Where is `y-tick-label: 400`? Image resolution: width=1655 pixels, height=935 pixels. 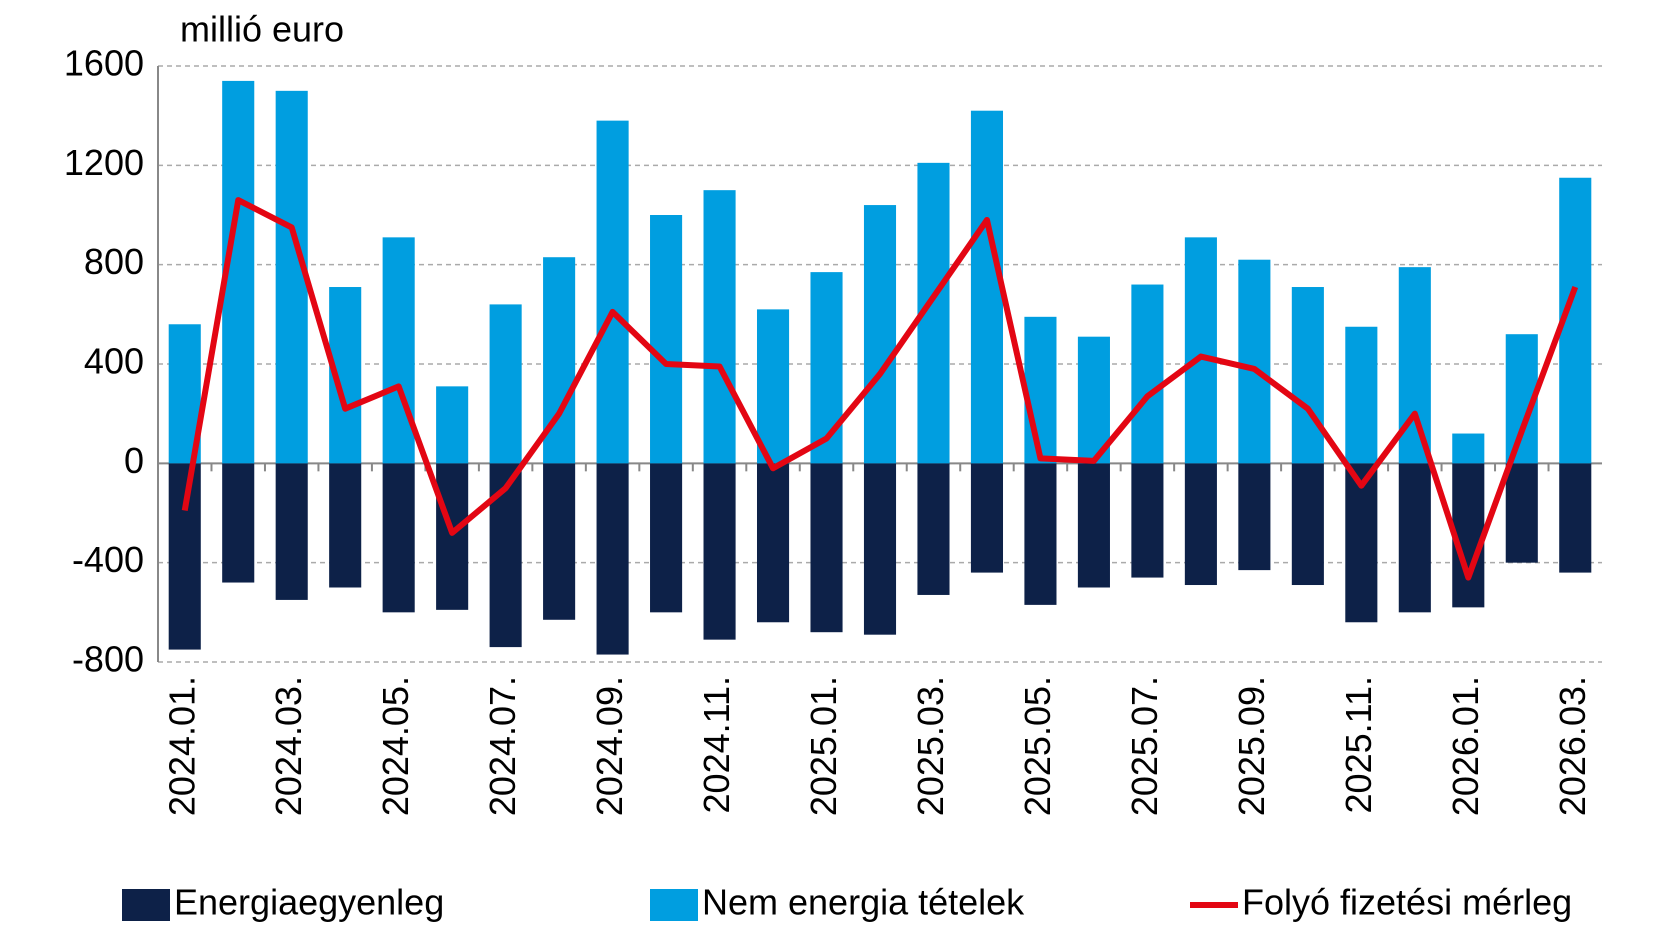 y-tick-label: 400 is located at coordinates (114, 361).